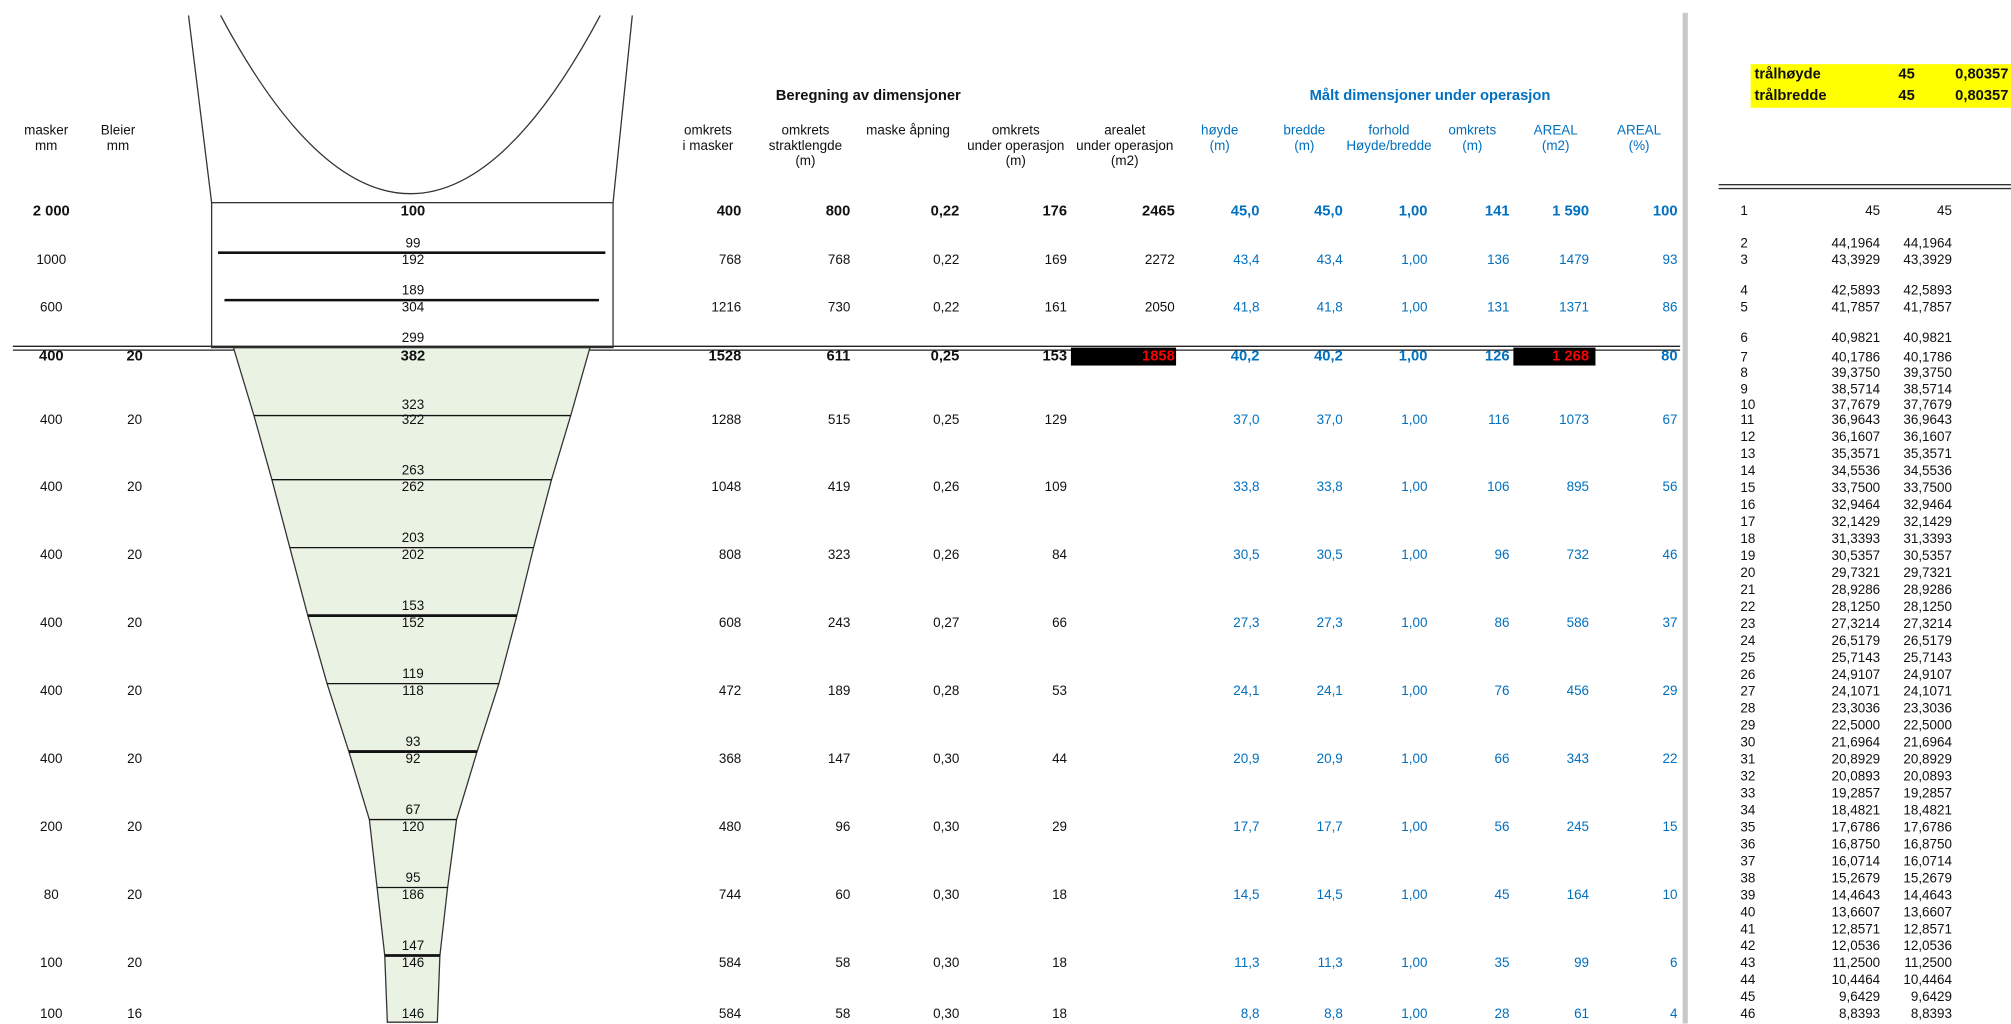  I want to click on cell: 732, so click(1578, 554).